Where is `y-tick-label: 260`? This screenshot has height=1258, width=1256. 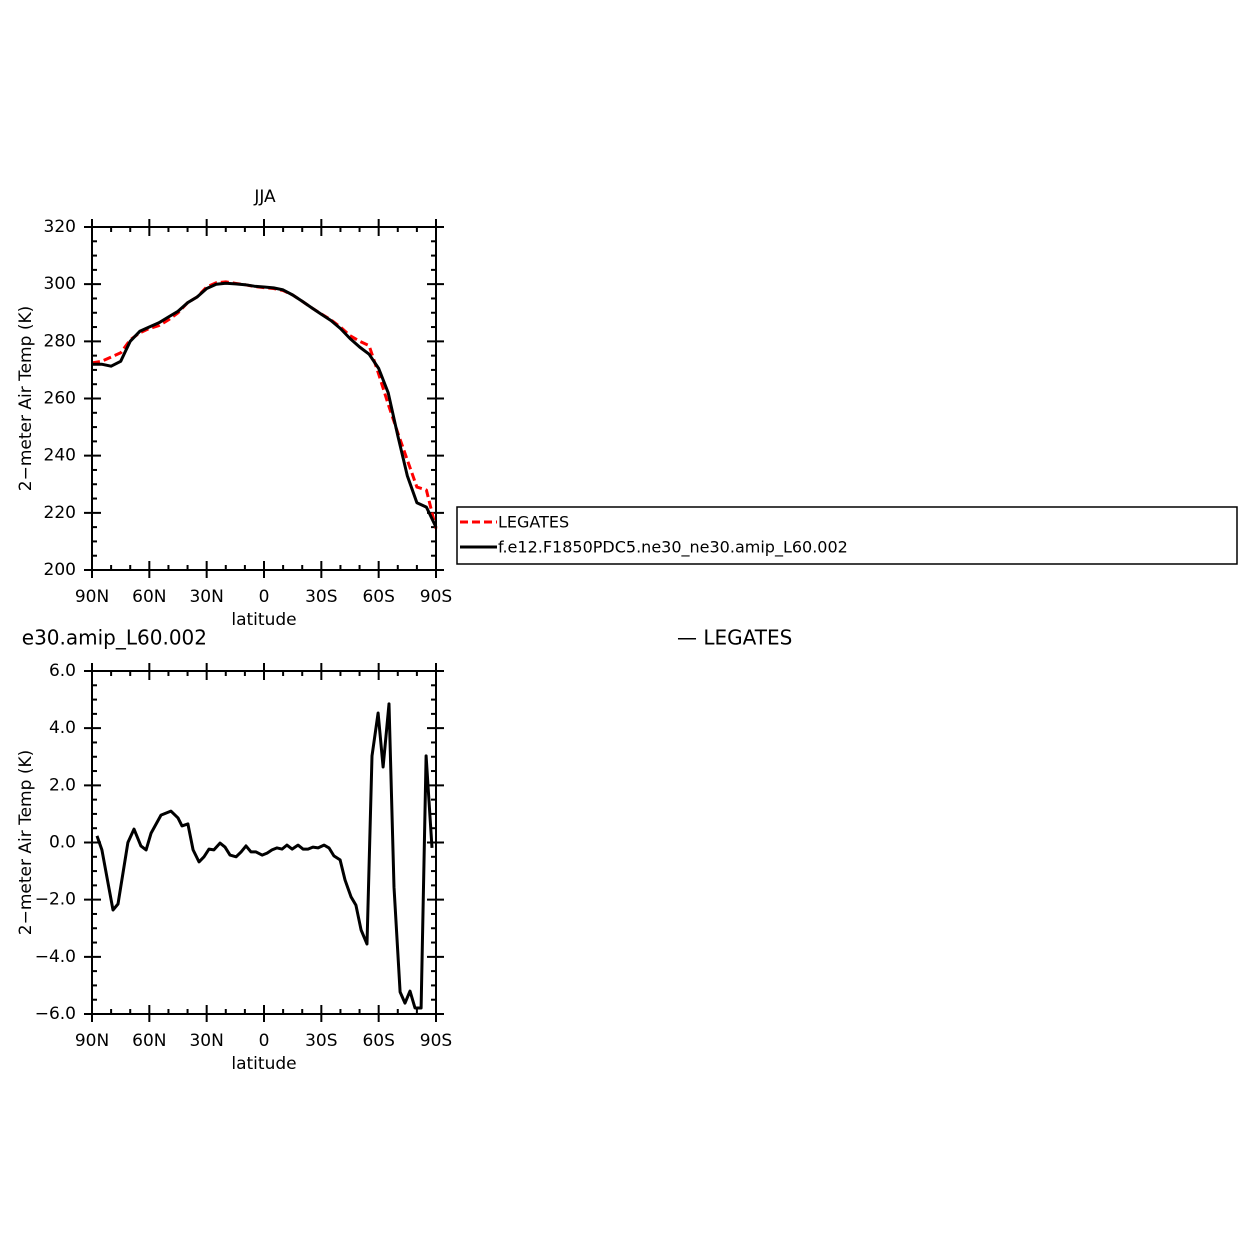
y-tick-label: 260 is located at coordinates (60, 399).